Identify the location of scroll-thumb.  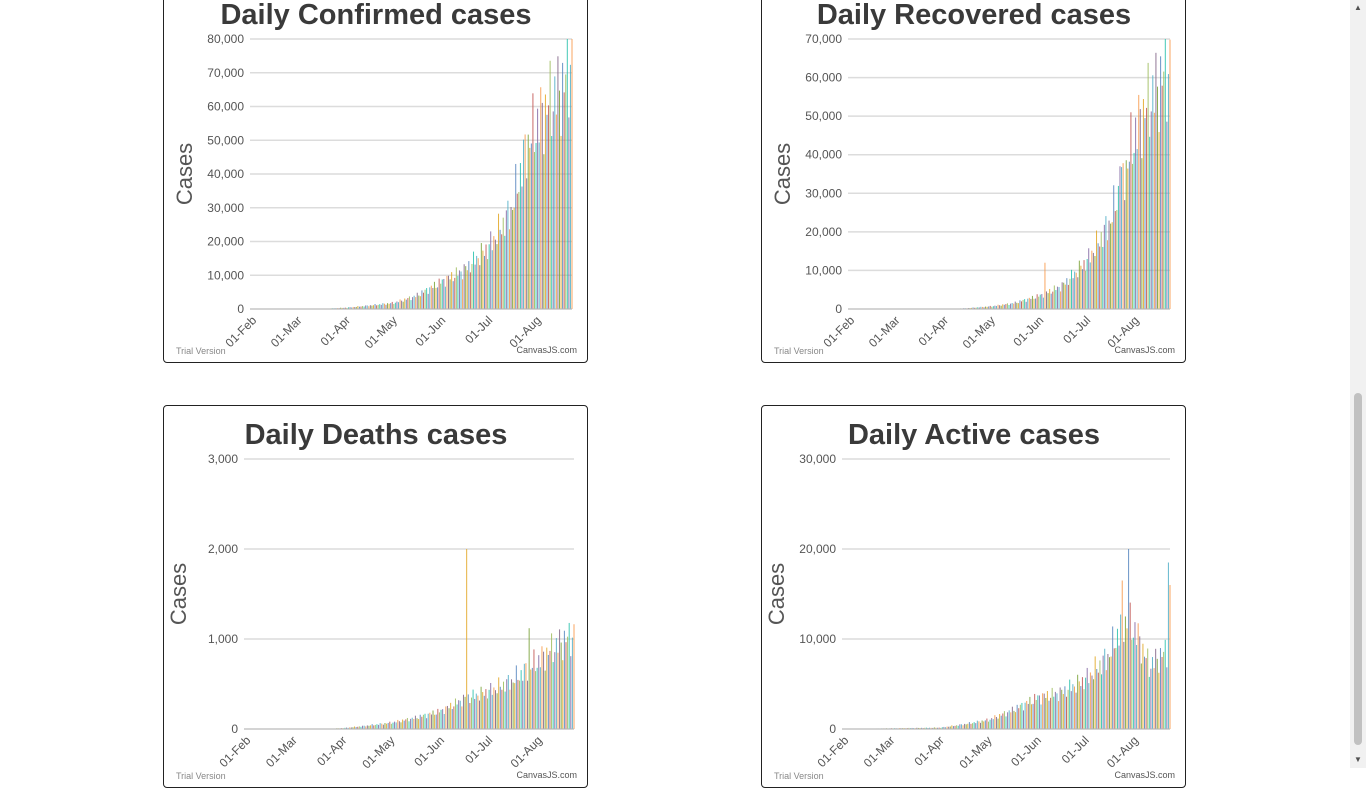
(1358, 569).